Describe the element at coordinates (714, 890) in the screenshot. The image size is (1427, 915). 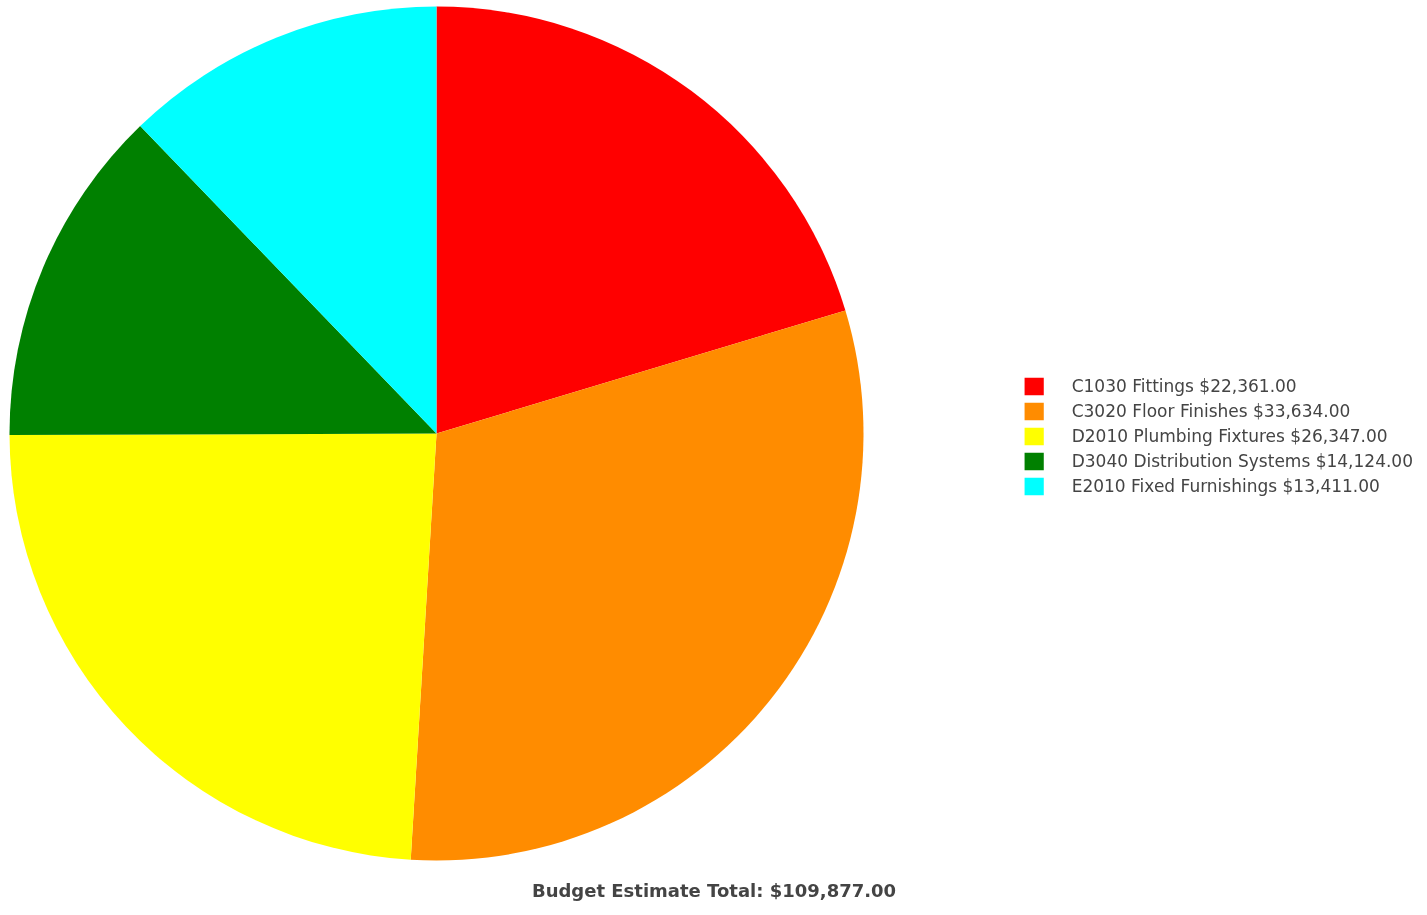
I see `text: Budget Estimate Total: $109,877.00` at that location.